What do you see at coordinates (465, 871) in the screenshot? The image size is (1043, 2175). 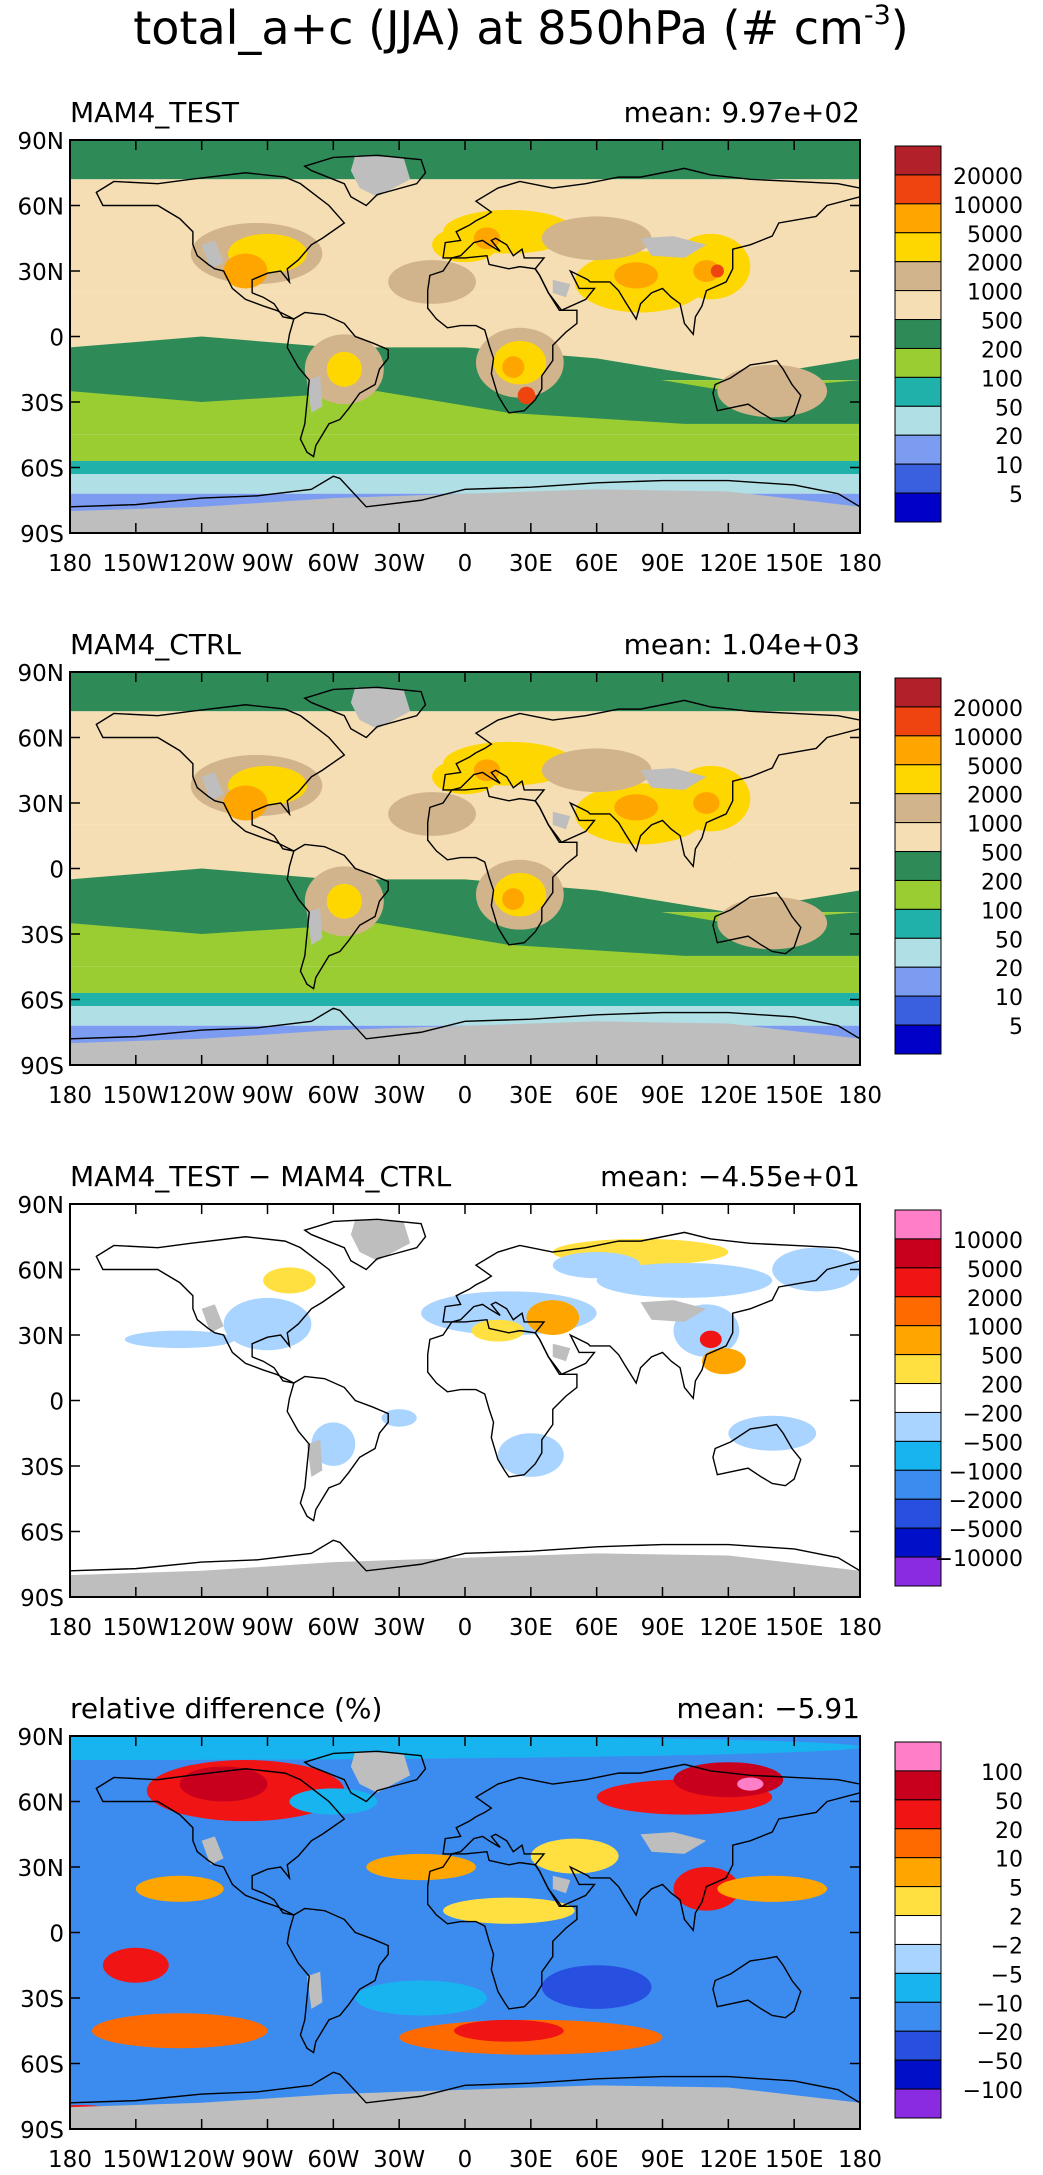 I see `field-contour` at bounding box center [465, 871].